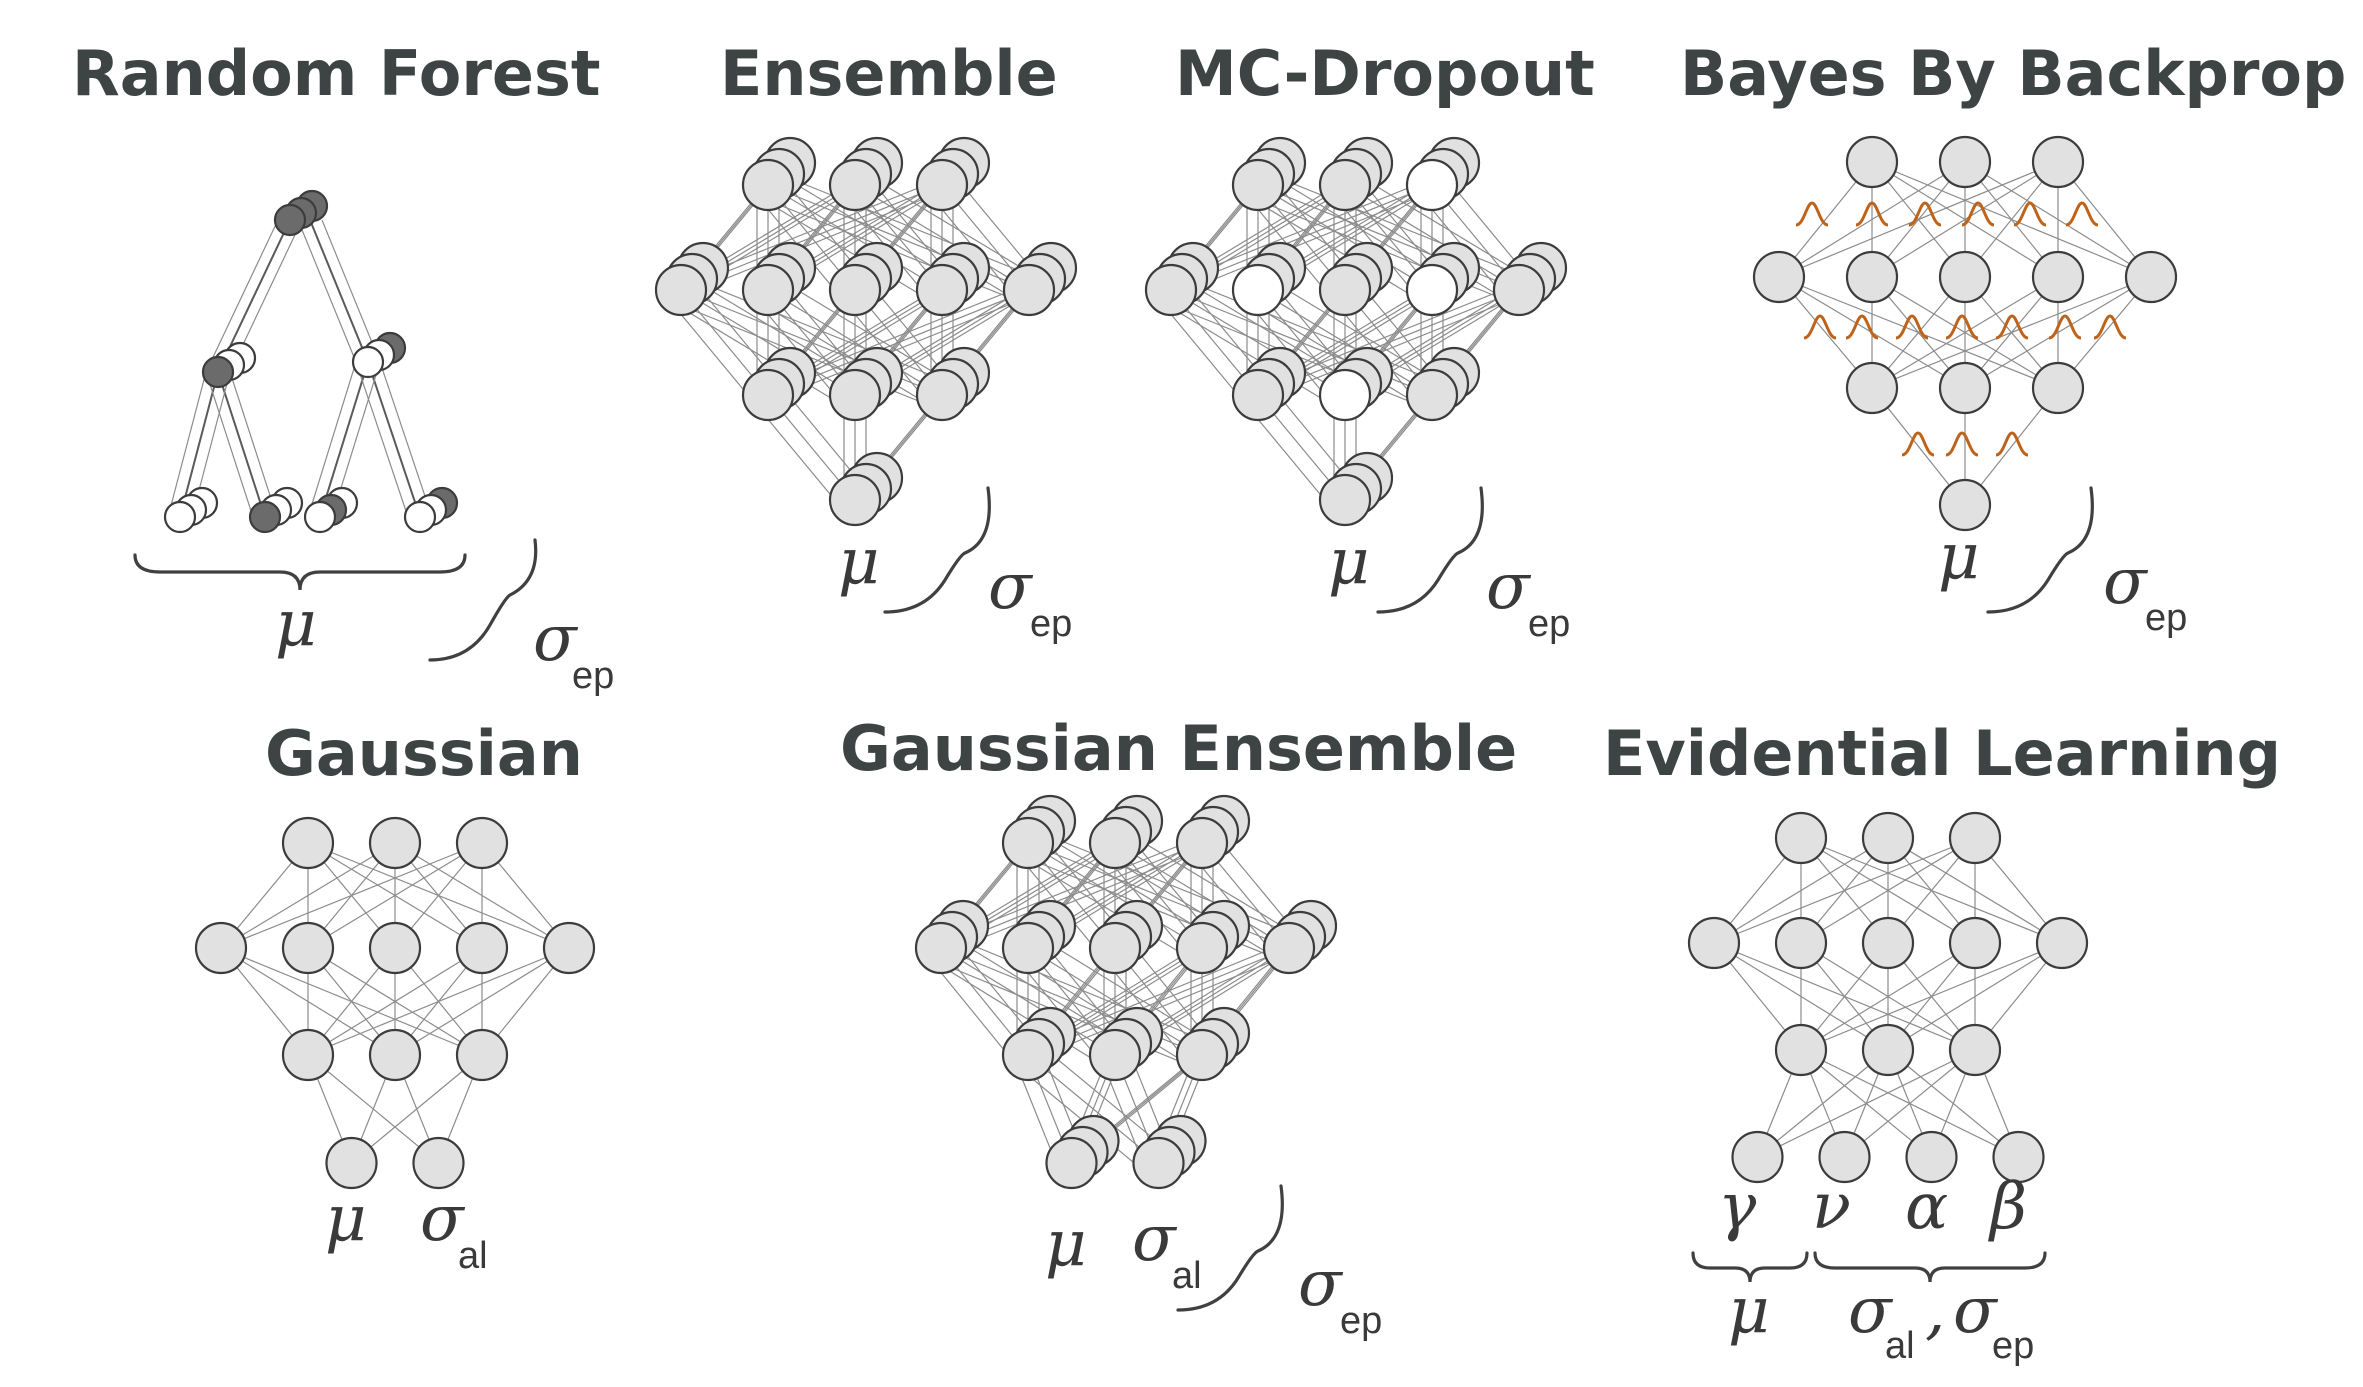 The image size is (2363, 1387). What do you see at coordinates (1976, 1311) in the screenshot?
I see `ev-sigma-ep-label: σ` at bounding box center [1976, 1311].